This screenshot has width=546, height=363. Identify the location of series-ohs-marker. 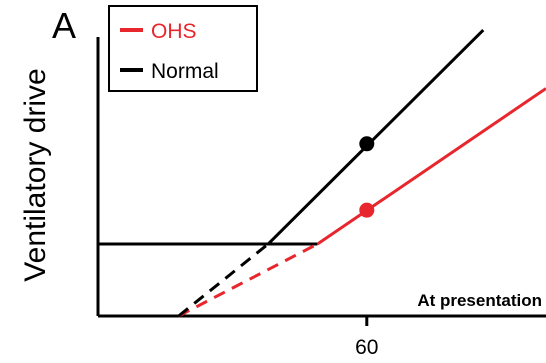
(367, 210).